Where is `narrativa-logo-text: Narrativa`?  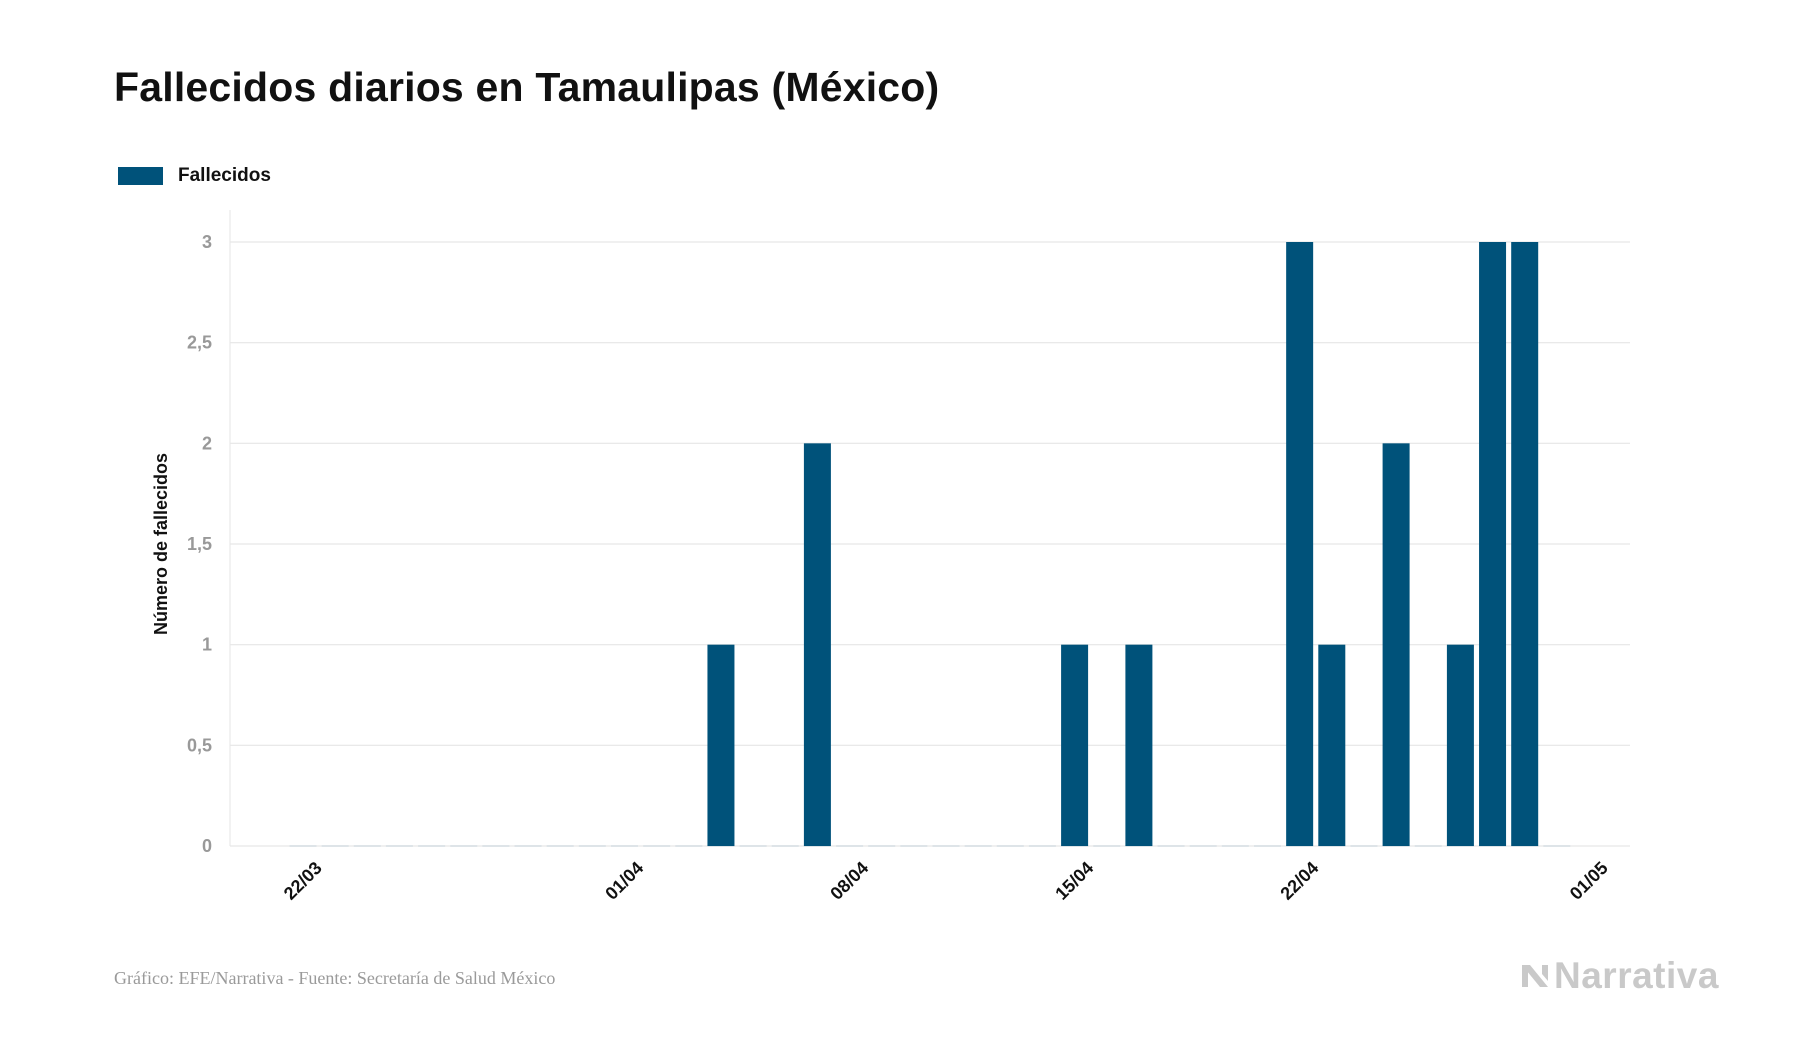 narrativa-logo-text: Narrativa is located at coordinates (1636, 975).